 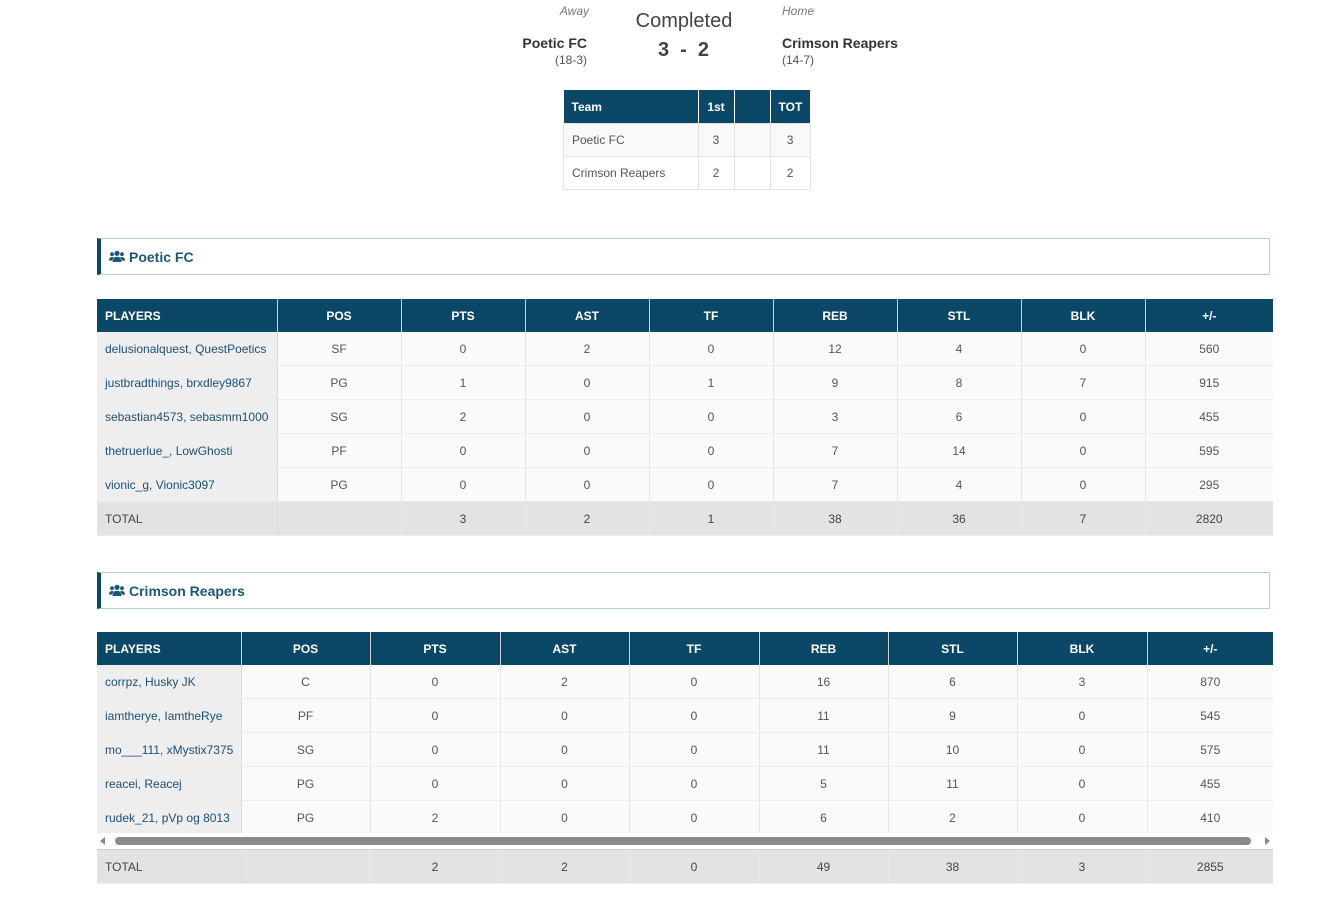 I want to click on stat-pos: PG, so click(x=306, y=817).